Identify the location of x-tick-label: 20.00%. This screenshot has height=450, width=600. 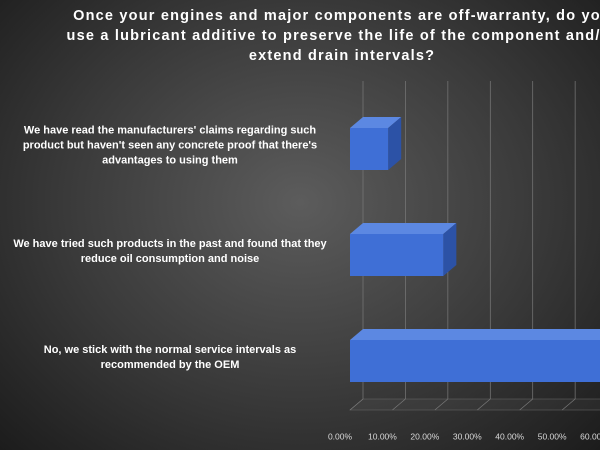
(424, 436).